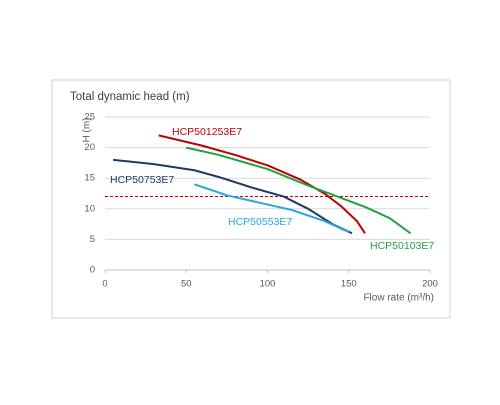 The height and width of the screenshot is (405, 500). Describe the element at coordinates (89, 117) in the screenshot. I see `y-tick-label: 25` at that location.